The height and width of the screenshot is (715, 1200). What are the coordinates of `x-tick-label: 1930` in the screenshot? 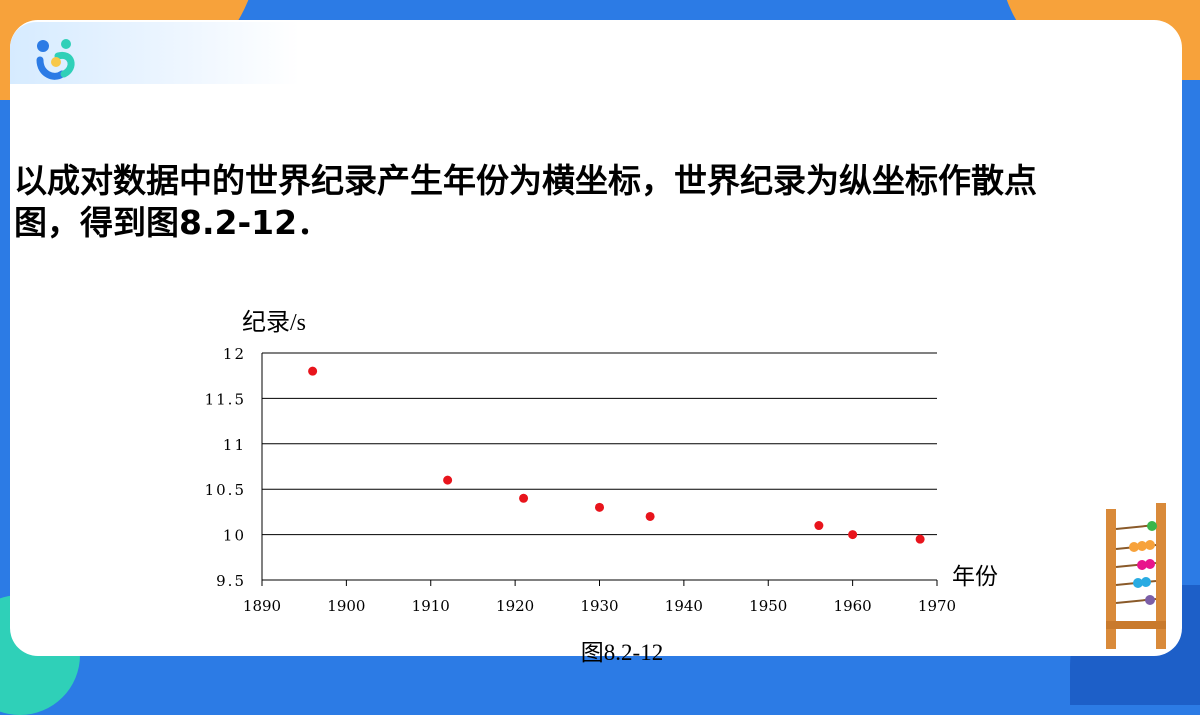 It's located at (599, 606).